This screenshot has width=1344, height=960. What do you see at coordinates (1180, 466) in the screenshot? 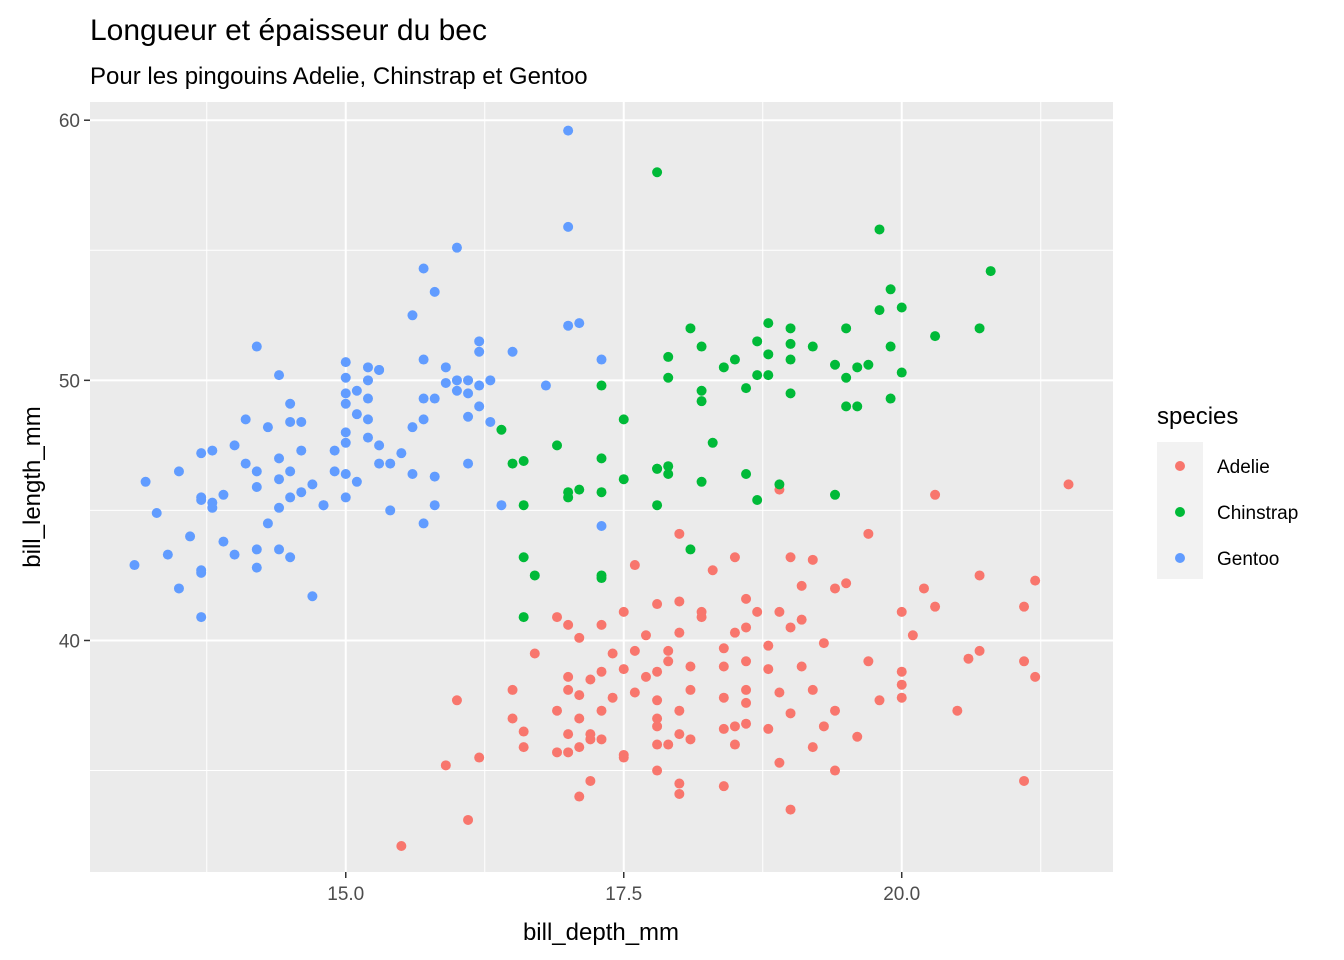
I see `legend-key-adelie` at bounding box center [1180, 466].